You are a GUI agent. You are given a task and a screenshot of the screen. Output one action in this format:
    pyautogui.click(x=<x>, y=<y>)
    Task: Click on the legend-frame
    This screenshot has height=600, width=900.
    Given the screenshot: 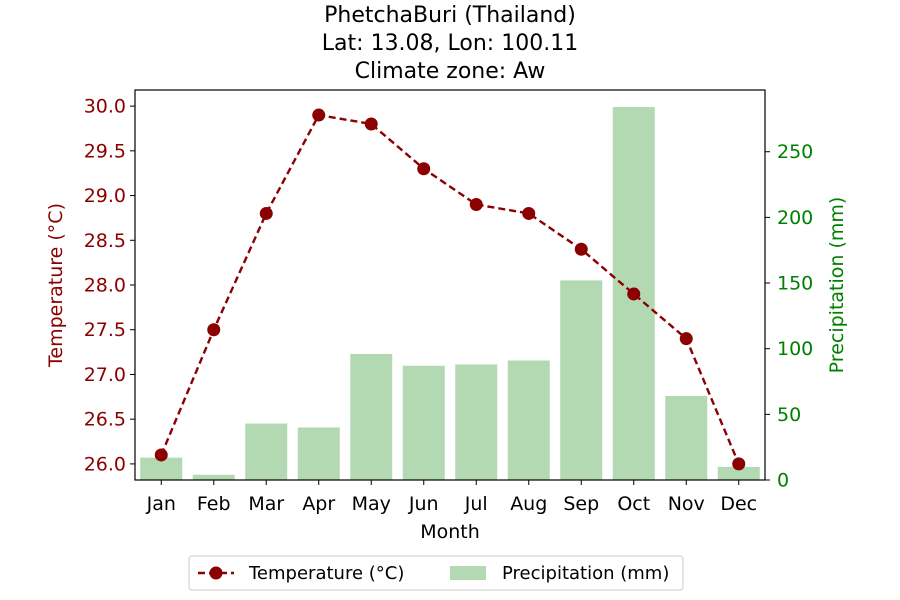 What is the action you would take?
    pyautogui.click(x=436, y=573)
    